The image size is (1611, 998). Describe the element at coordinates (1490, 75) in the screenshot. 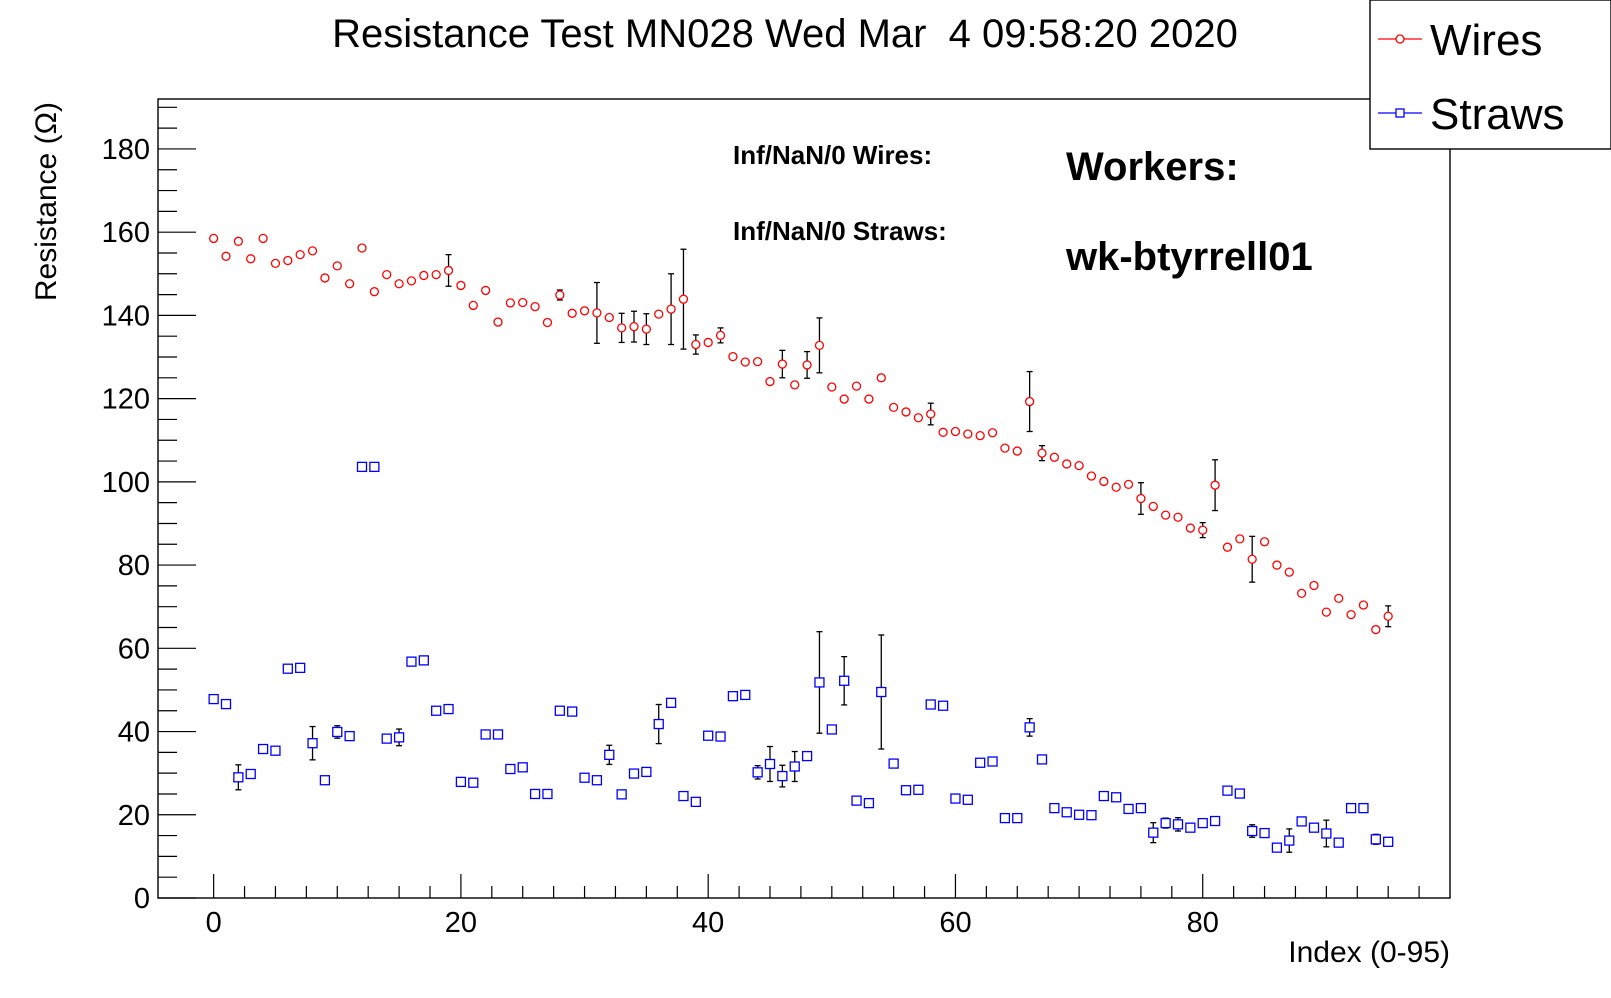

I see `legend-box` at that location.